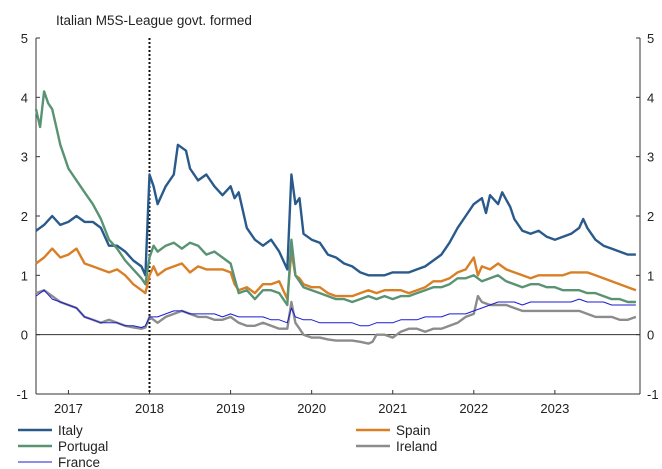 The image size is (662, 469). What do you see at coordinates (392, 408) in the screenshot?
I see `x-tick-label: 2021` at bounding box center [392, 408].